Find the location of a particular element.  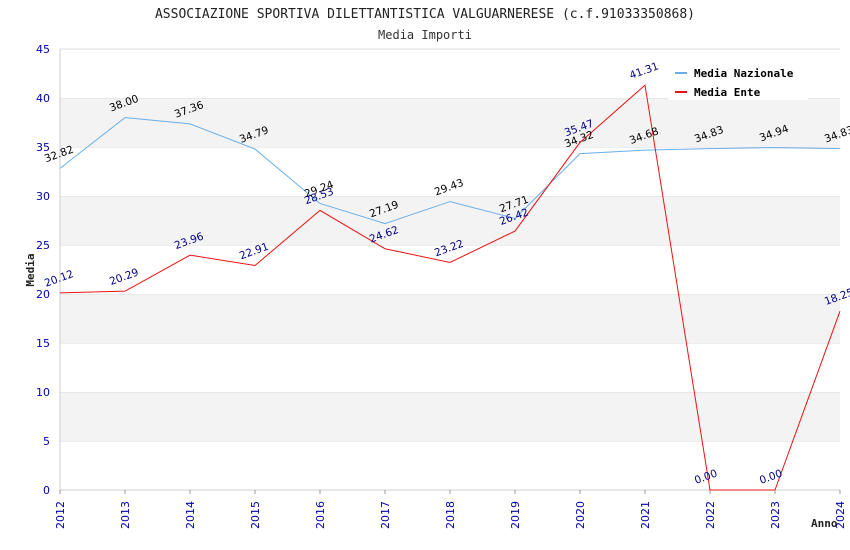

y-tick-label: 25 is located at coordinates (43, 245).